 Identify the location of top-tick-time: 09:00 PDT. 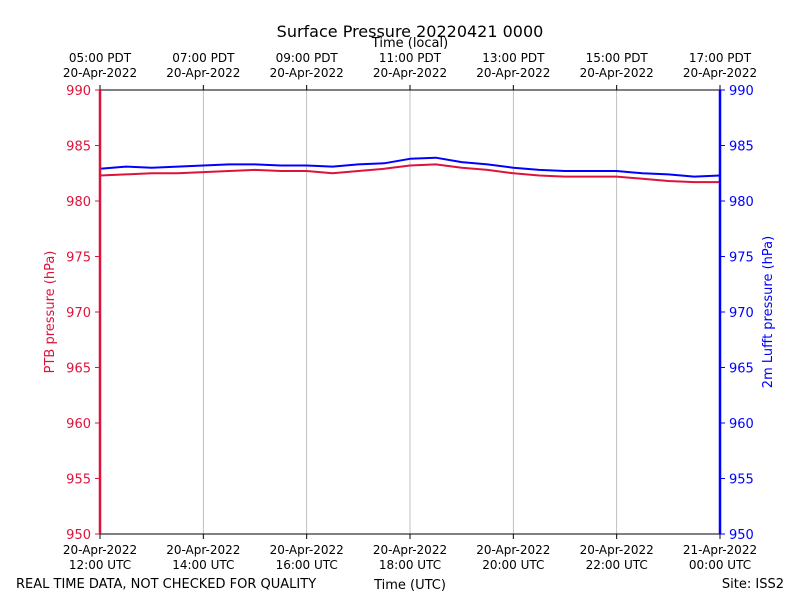
(307, 58).